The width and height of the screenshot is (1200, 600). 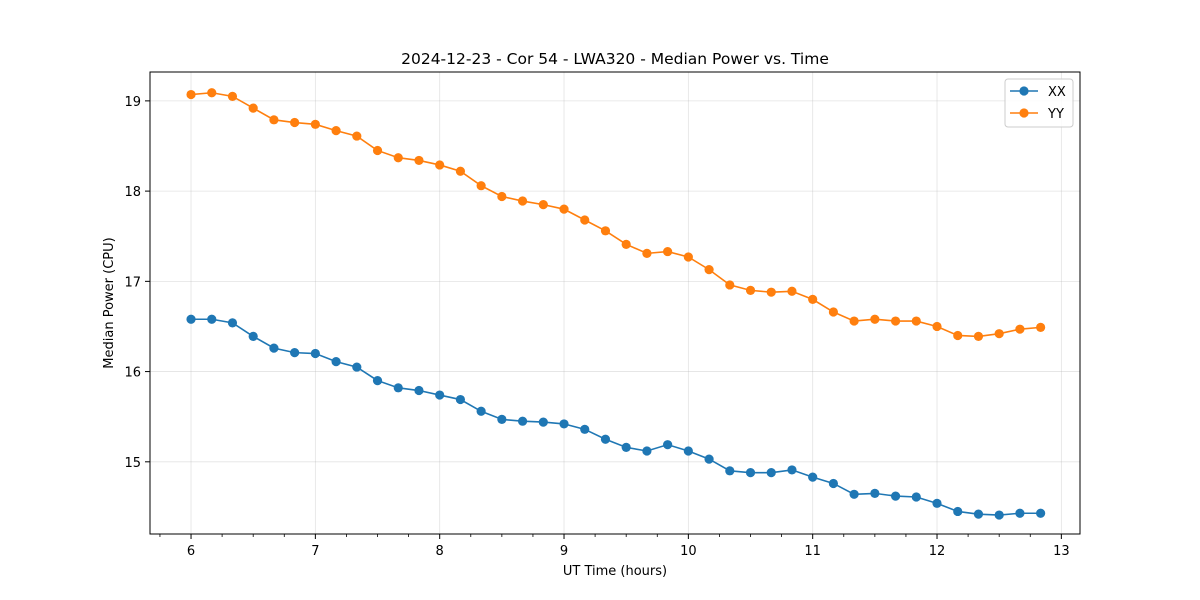 What do you see at coordinates (937, 551) in the screenshot?
I see `x-tick-label: 12` at bounding box center [937, 551].